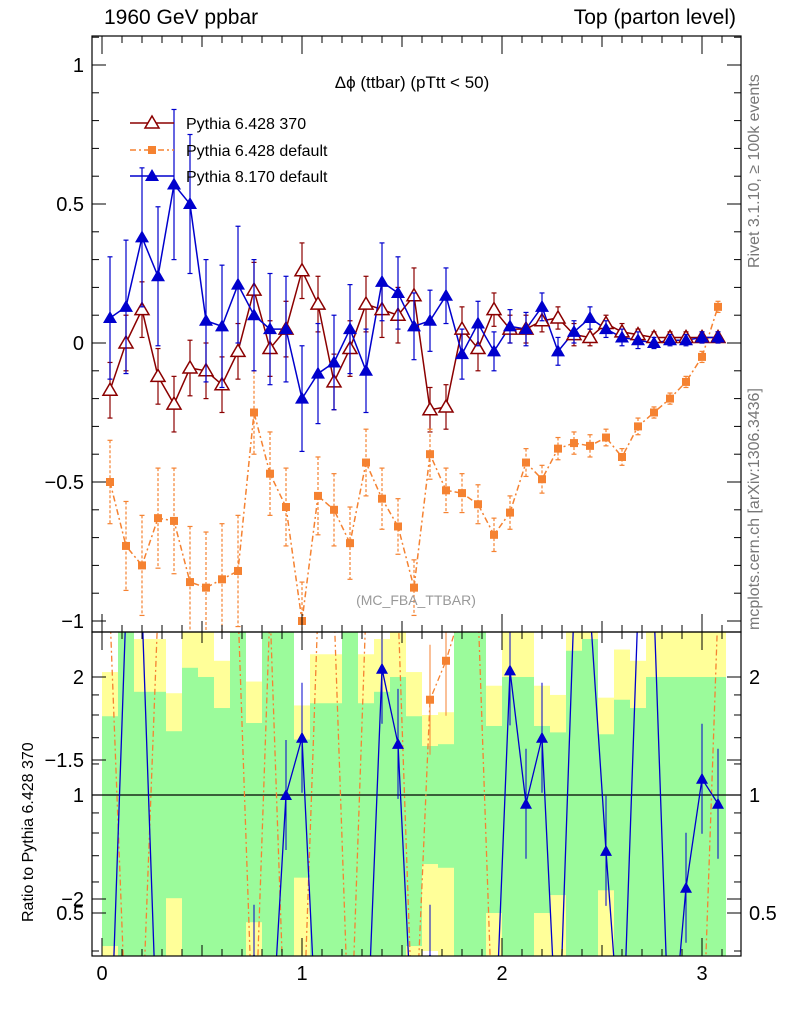 The width and height of the screenshot is (786, 1024). What do you see at coordinates (28, 832) in the screenshot?
I see `ratio-y-axis-label: Ratio to Pythia 6.428 370` at bounding box center [28, 832].